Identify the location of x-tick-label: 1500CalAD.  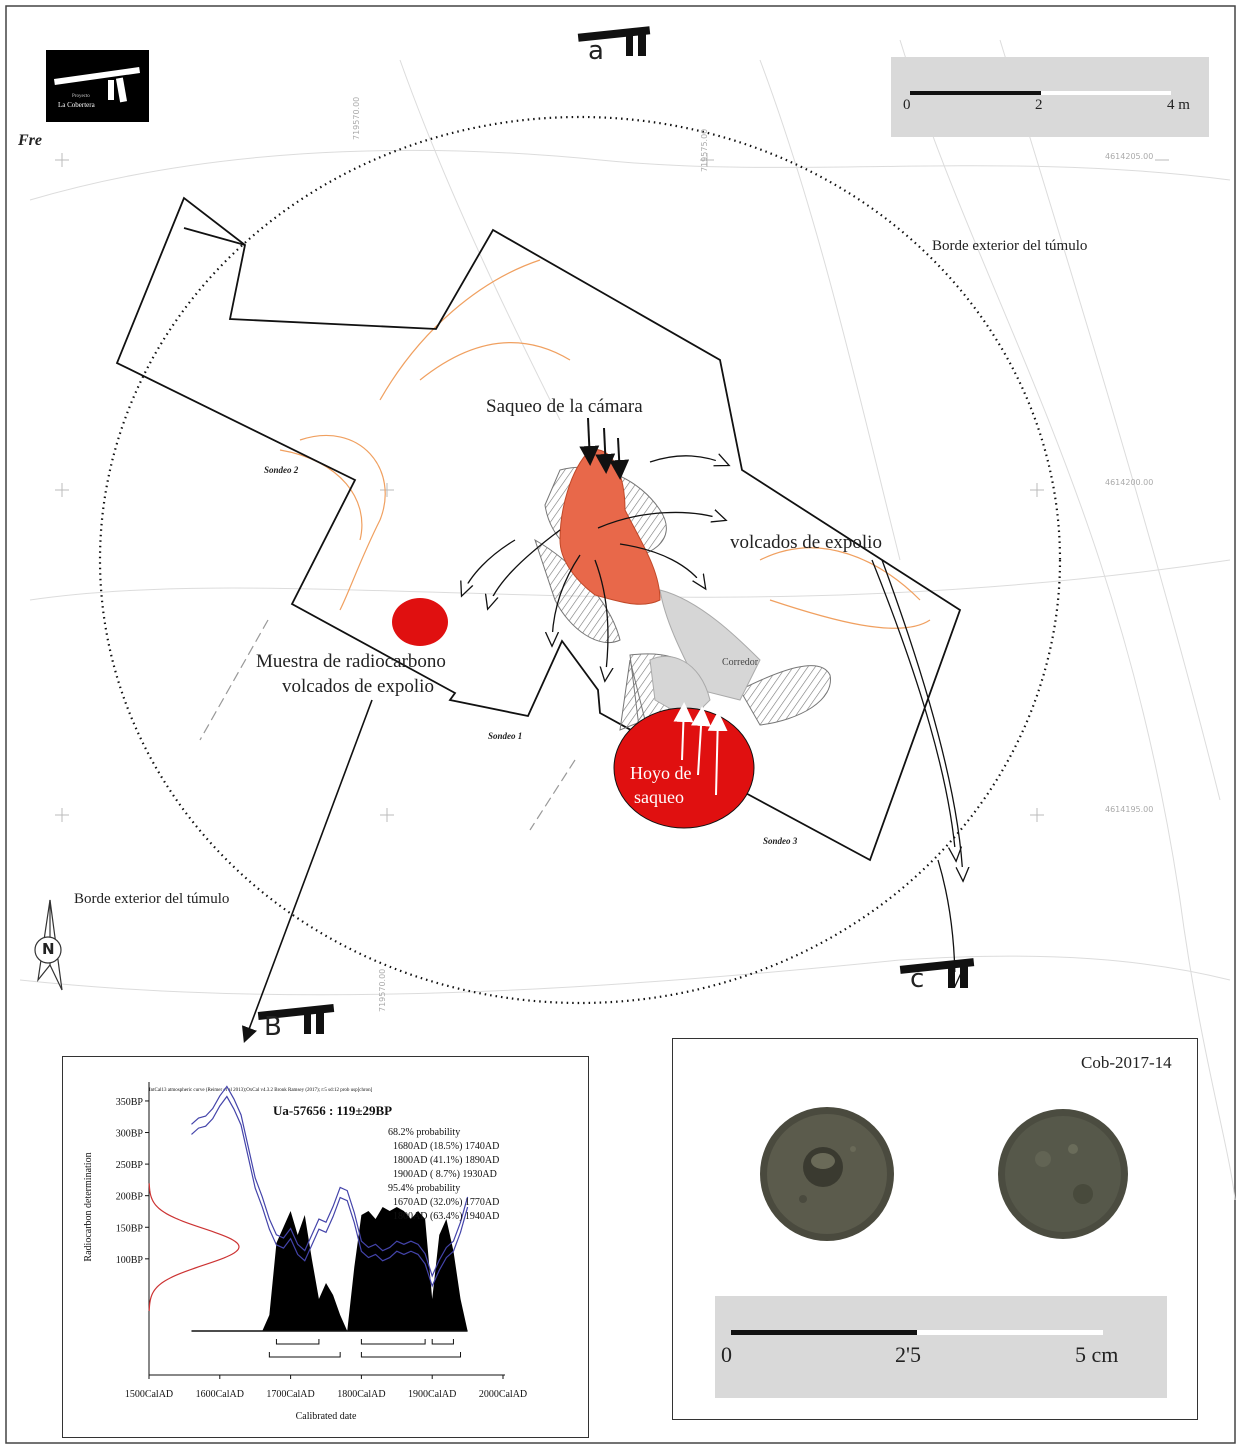
(149, 1394).